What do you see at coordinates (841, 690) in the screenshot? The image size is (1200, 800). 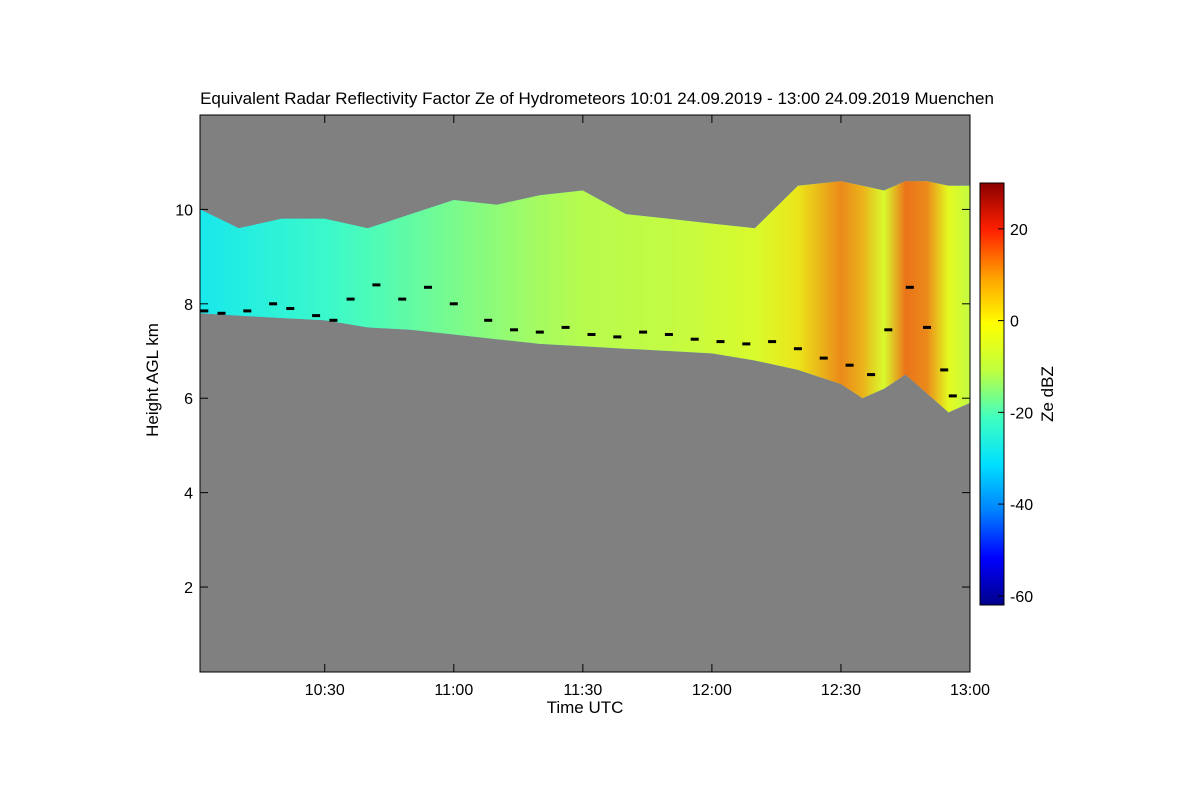 I see `x-tick-label: 12:30` at bounding box center [841, 690].